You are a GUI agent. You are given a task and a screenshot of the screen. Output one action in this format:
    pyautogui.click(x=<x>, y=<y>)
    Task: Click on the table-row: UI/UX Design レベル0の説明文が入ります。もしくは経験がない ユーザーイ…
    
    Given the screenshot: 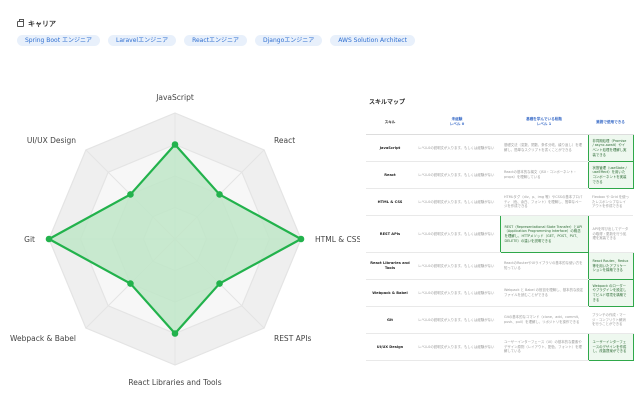 What is the action you would take?
    pyautogui.click(x=500, y=347)
    